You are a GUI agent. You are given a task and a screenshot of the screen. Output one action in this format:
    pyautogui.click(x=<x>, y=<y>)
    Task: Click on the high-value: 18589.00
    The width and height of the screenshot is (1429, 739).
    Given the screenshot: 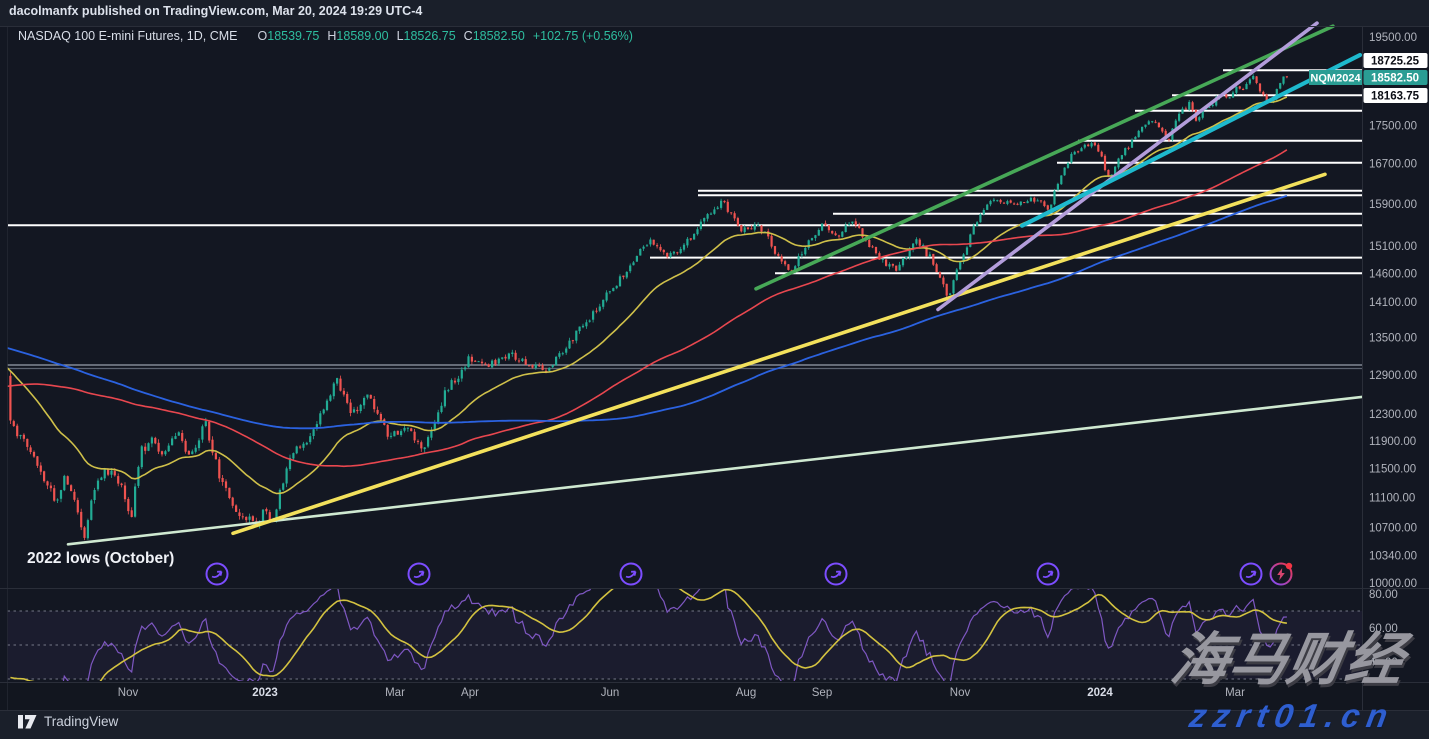 What is the action you would take?
    pyautogui.click(x=362, y=36)
    